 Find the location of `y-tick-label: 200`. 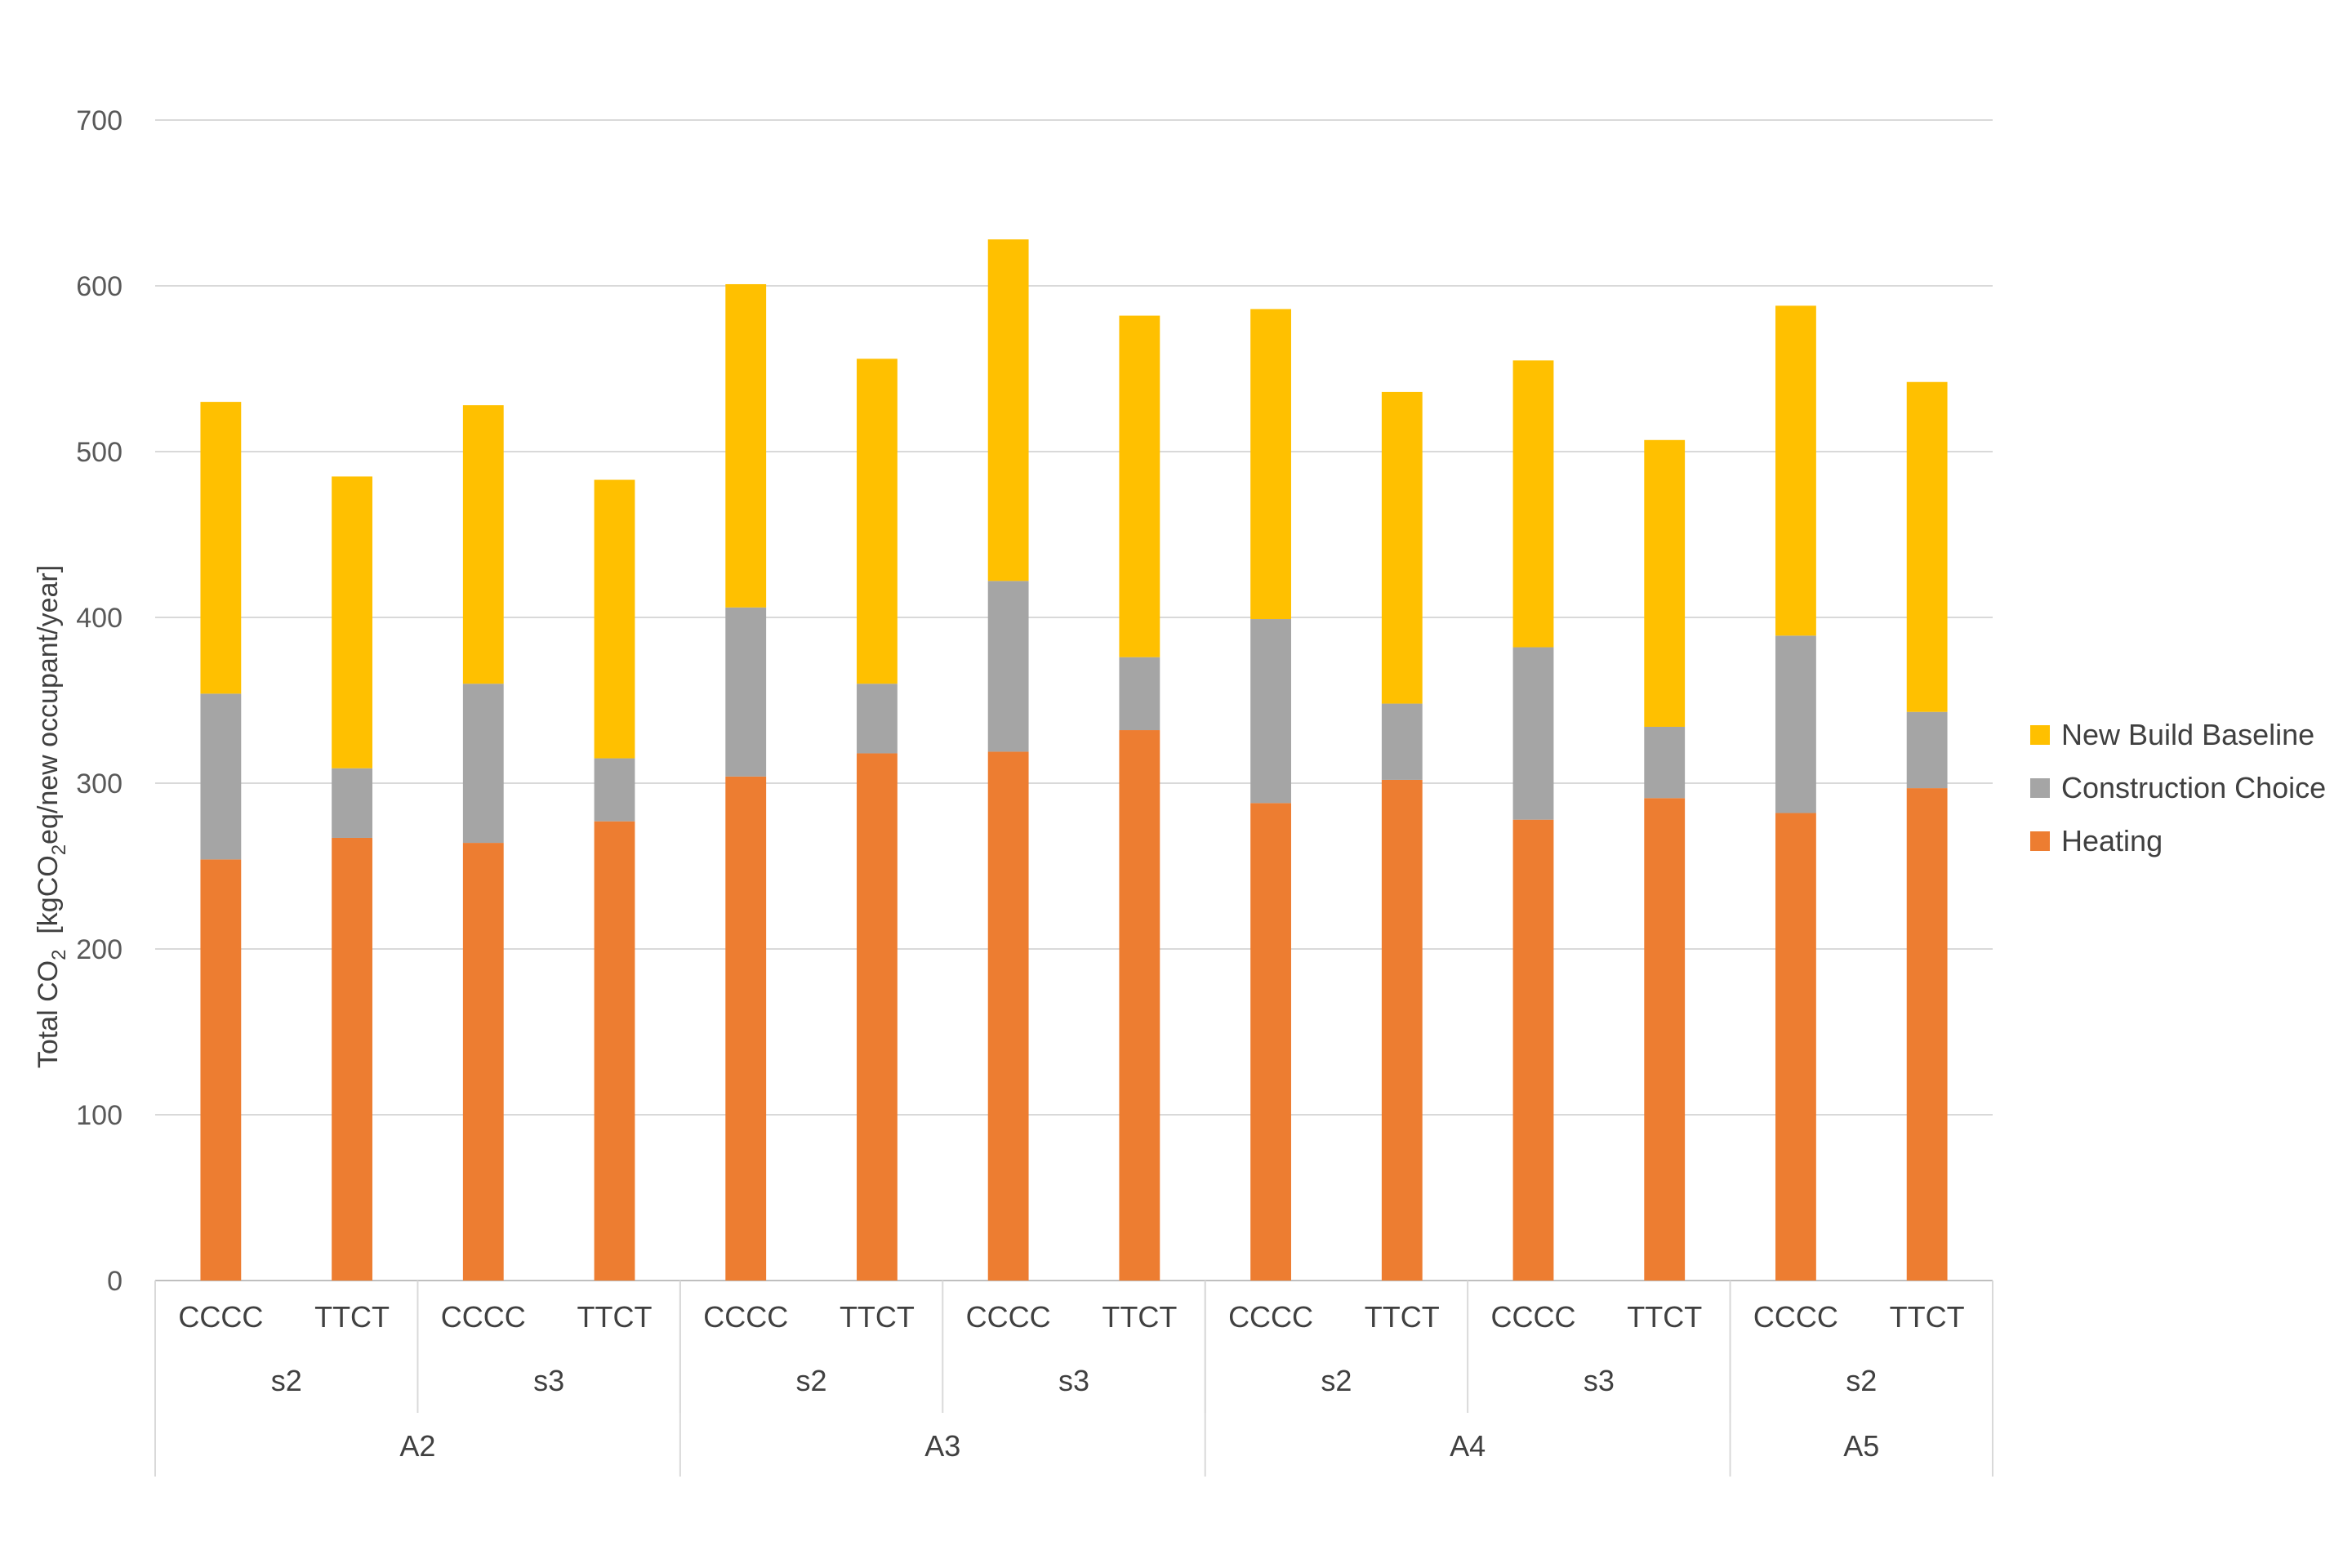

y-tick-label: 200 is located at coordinates (99, 949).